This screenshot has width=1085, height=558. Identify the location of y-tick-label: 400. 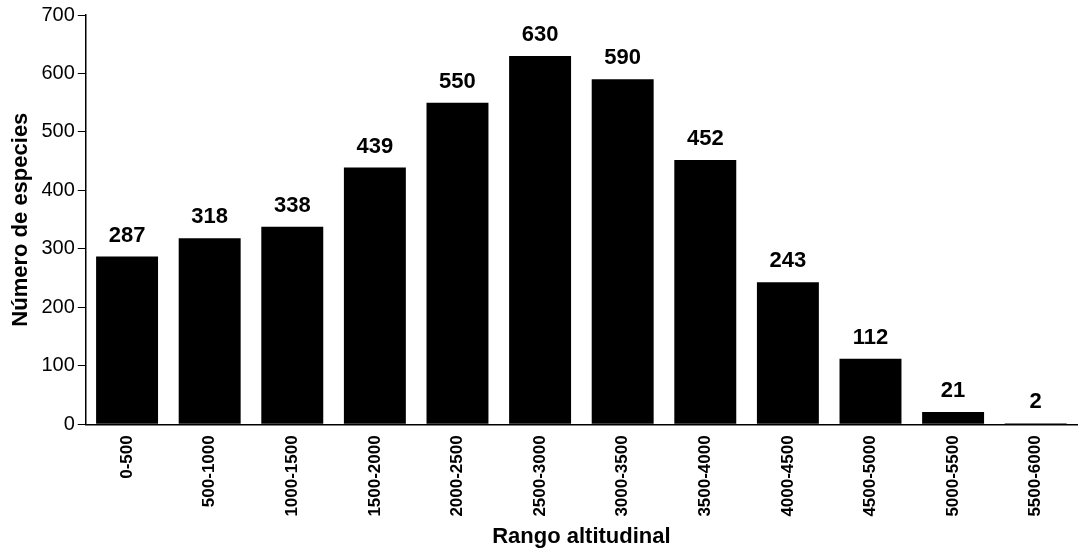
(58, 188).